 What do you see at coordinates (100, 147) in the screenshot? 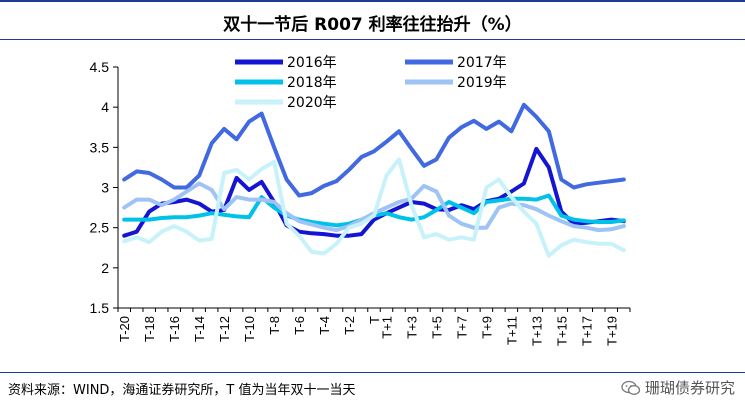
I see `y-tick-label: 3.5` at bounding box center [100, 147].